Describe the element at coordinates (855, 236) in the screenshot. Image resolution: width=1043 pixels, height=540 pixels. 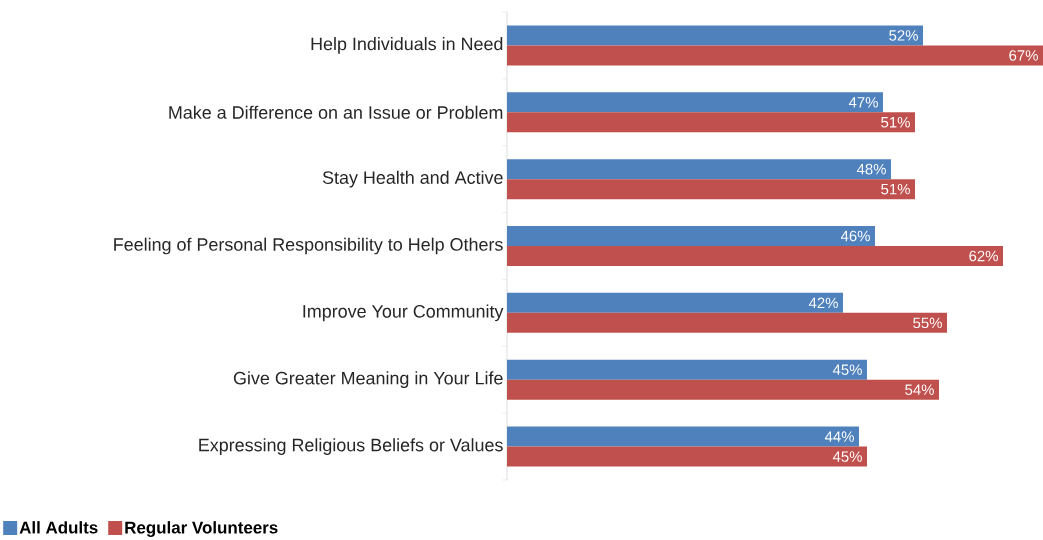
I see `data-label: 46%` at that location.